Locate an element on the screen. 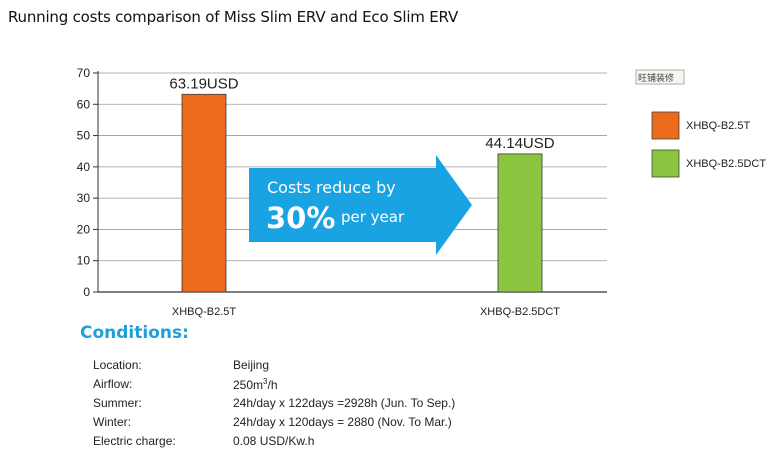 This screenshot has height=460, width=775. condition-key: Summer: is located at coordinates (117, 403).